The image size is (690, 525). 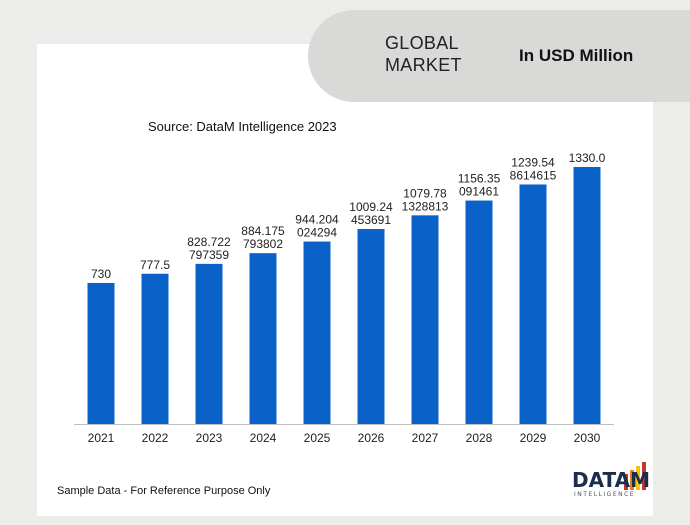 What do you see at coordinates (587, 158) in the screenshot?
I see `data-label-2030-line-1: 1330.0` at bounding box center [587, 158].